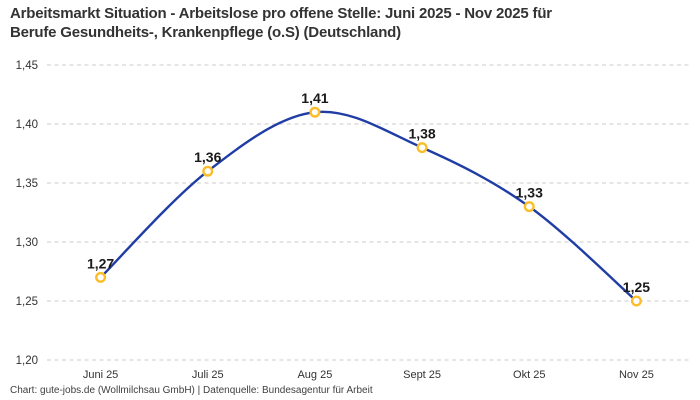 The image size is (700, 400). I want to click on y-axis-tick-label: 1,45, so click(27, 66).